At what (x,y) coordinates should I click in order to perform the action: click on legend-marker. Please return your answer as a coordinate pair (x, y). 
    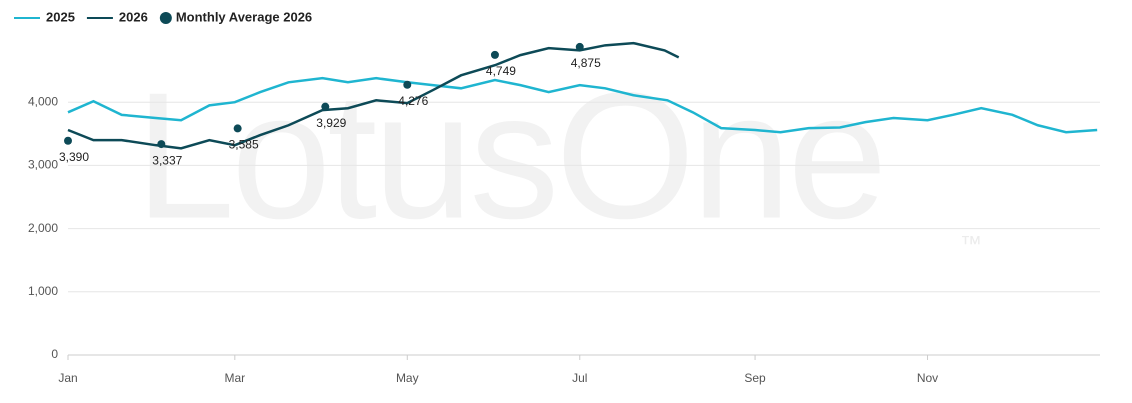
    Looking at the image, I should click on (165, 18).